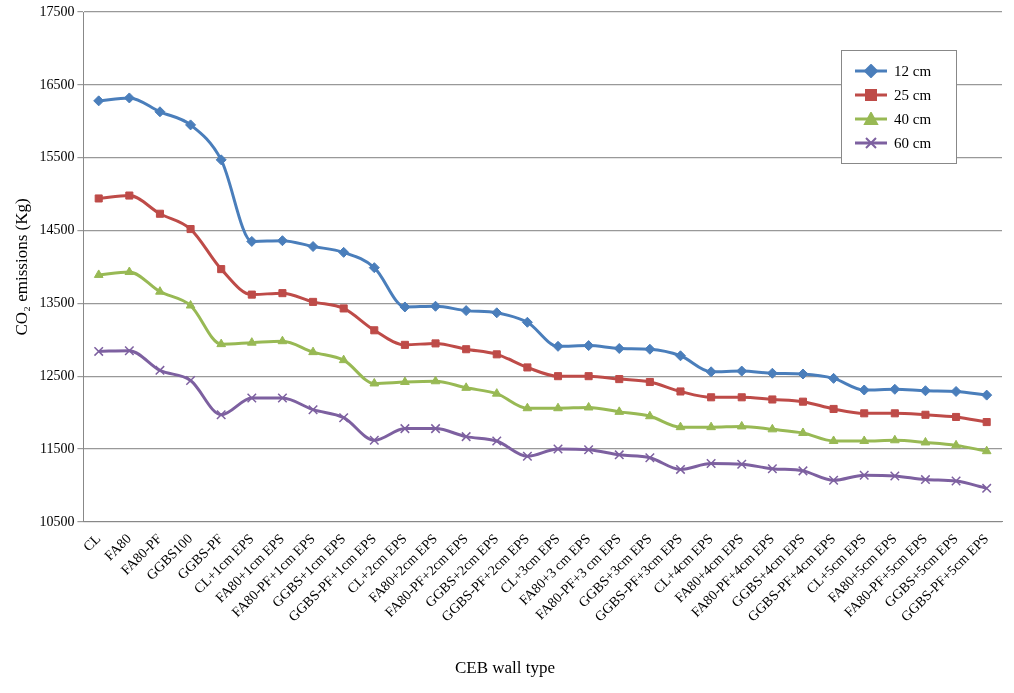 The width and height of the screenshot is (1014, 693). What do you see at coordinates (913, 95) in the screenshot?
I see `legend-label: 25 cm` at bounding box center [913, 95].